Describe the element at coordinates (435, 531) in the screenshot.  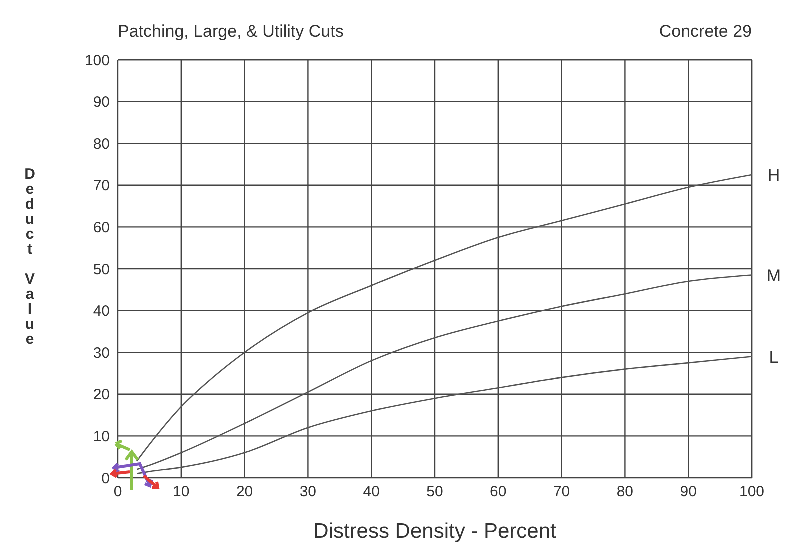
I see `x-axis-title: Distress Density - Percent` at that location.